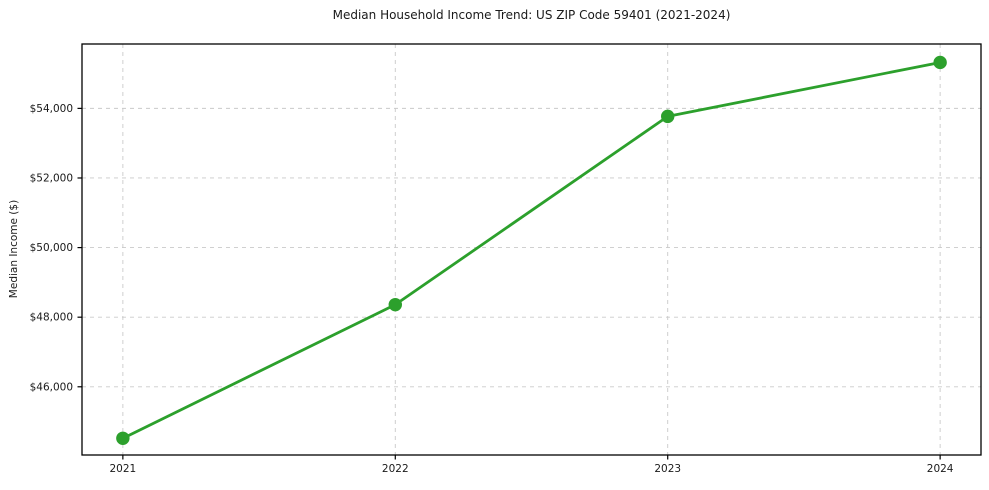  What do you see at coordinates (51, 109) in the screenshot?
I see `y-tick-label: $54,000` at bounding box center [51, 109].